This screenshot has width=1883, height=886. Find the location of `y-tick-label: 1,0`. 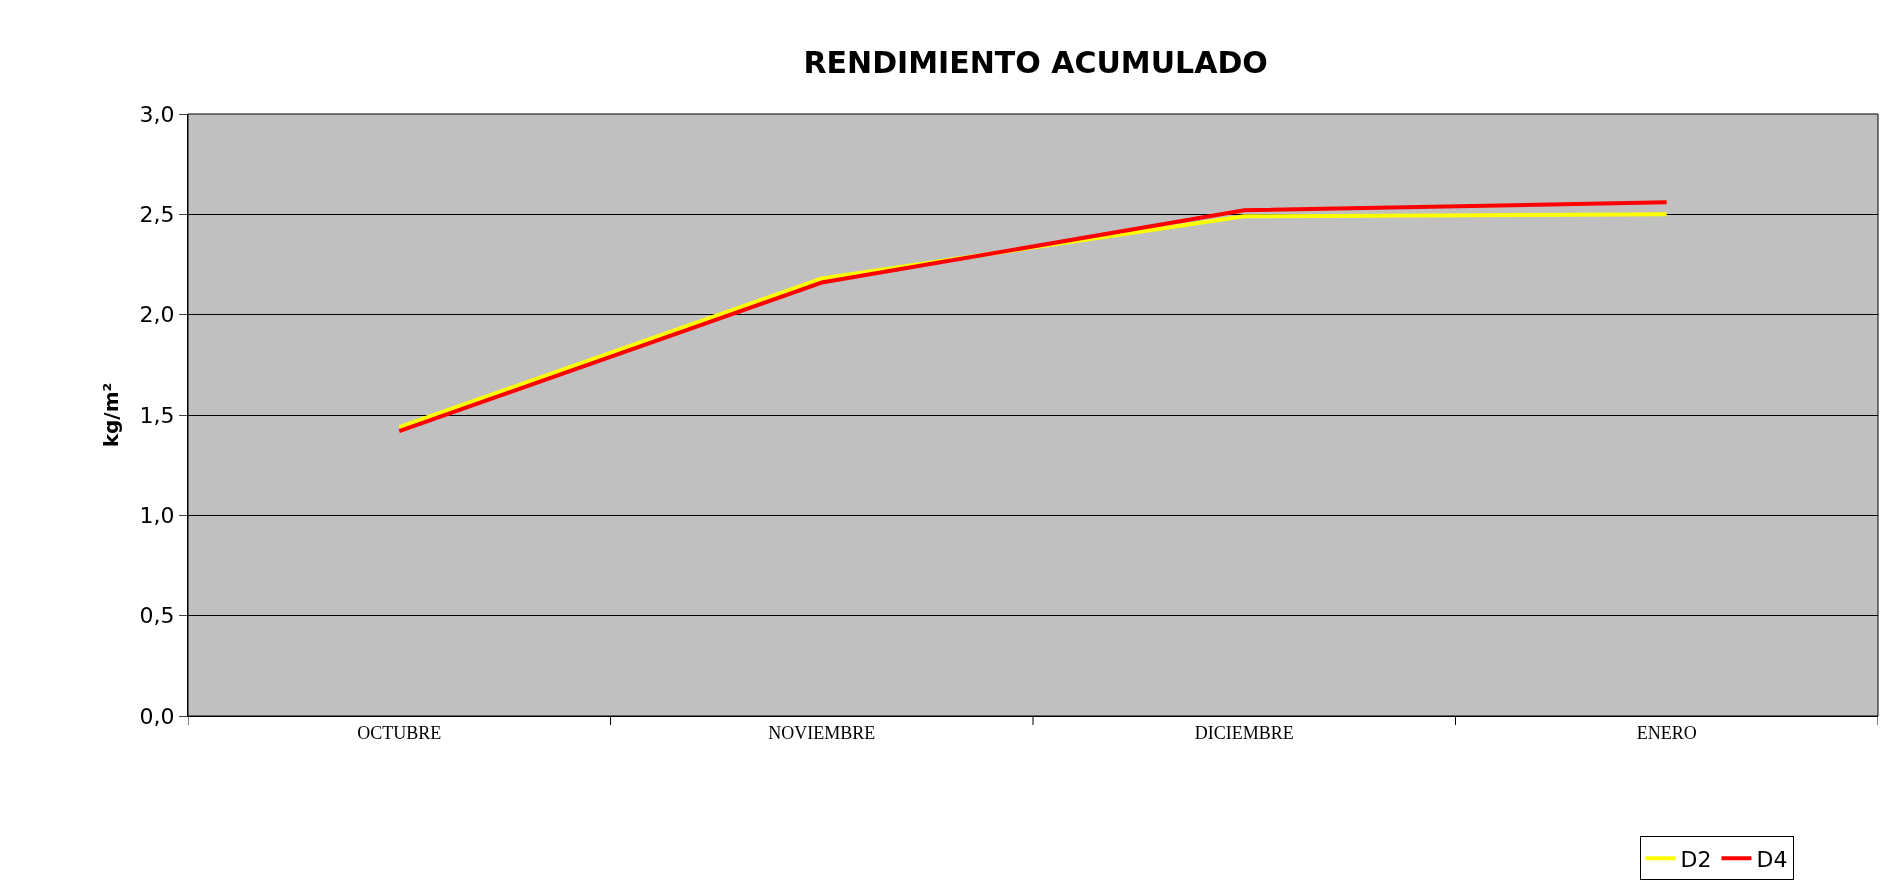

y-tick-label: 1,0 is located at coordinates (157, 516).